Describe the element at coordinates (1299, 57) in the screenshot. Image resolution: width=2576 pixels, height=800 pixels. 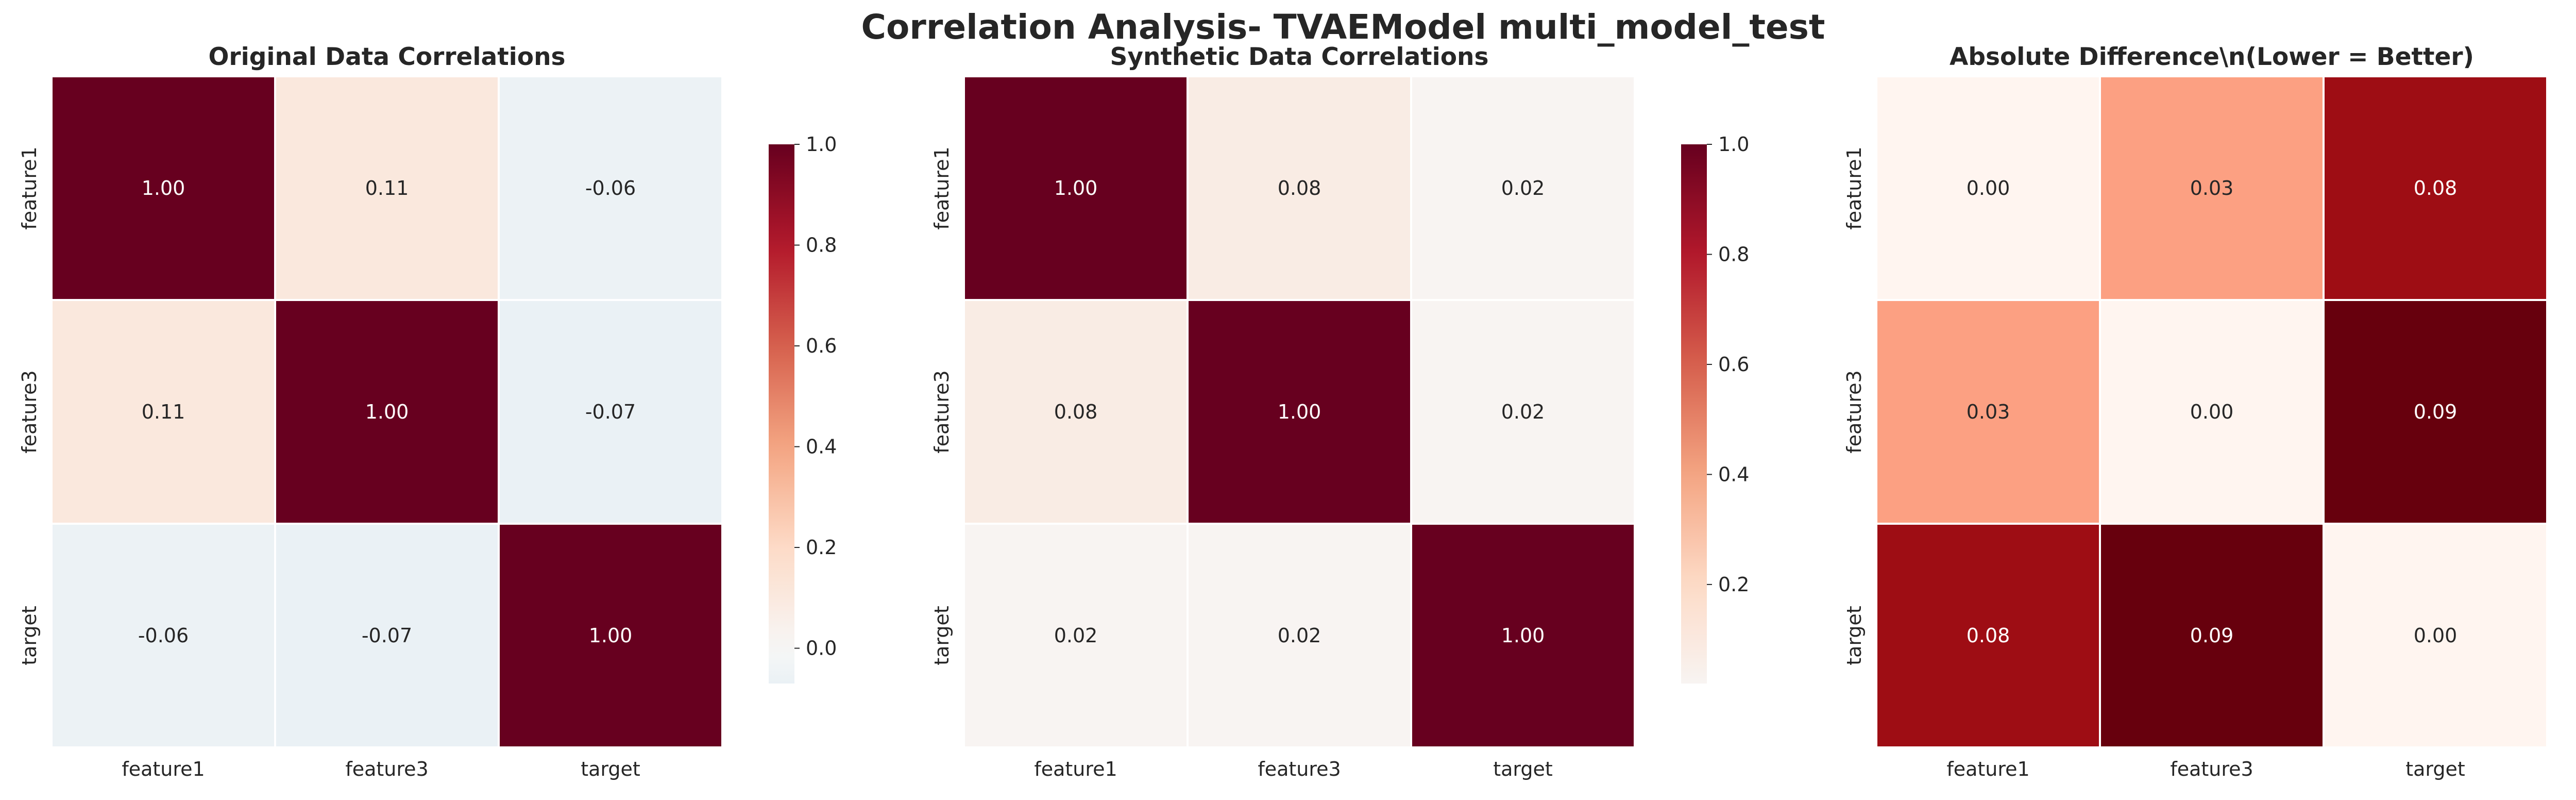
I see `panel-title: Synthetic Data Correlations` at that location.